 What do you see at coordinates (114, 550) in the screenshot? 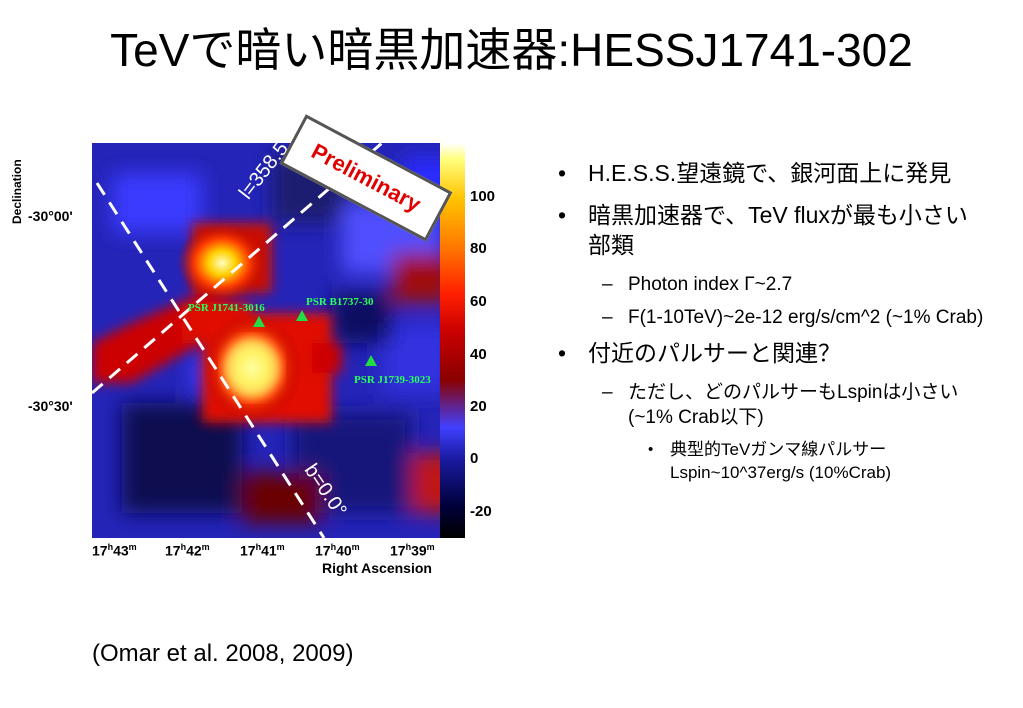
I see `ra-tick: 17h43m` at bounding box center [114, 550].